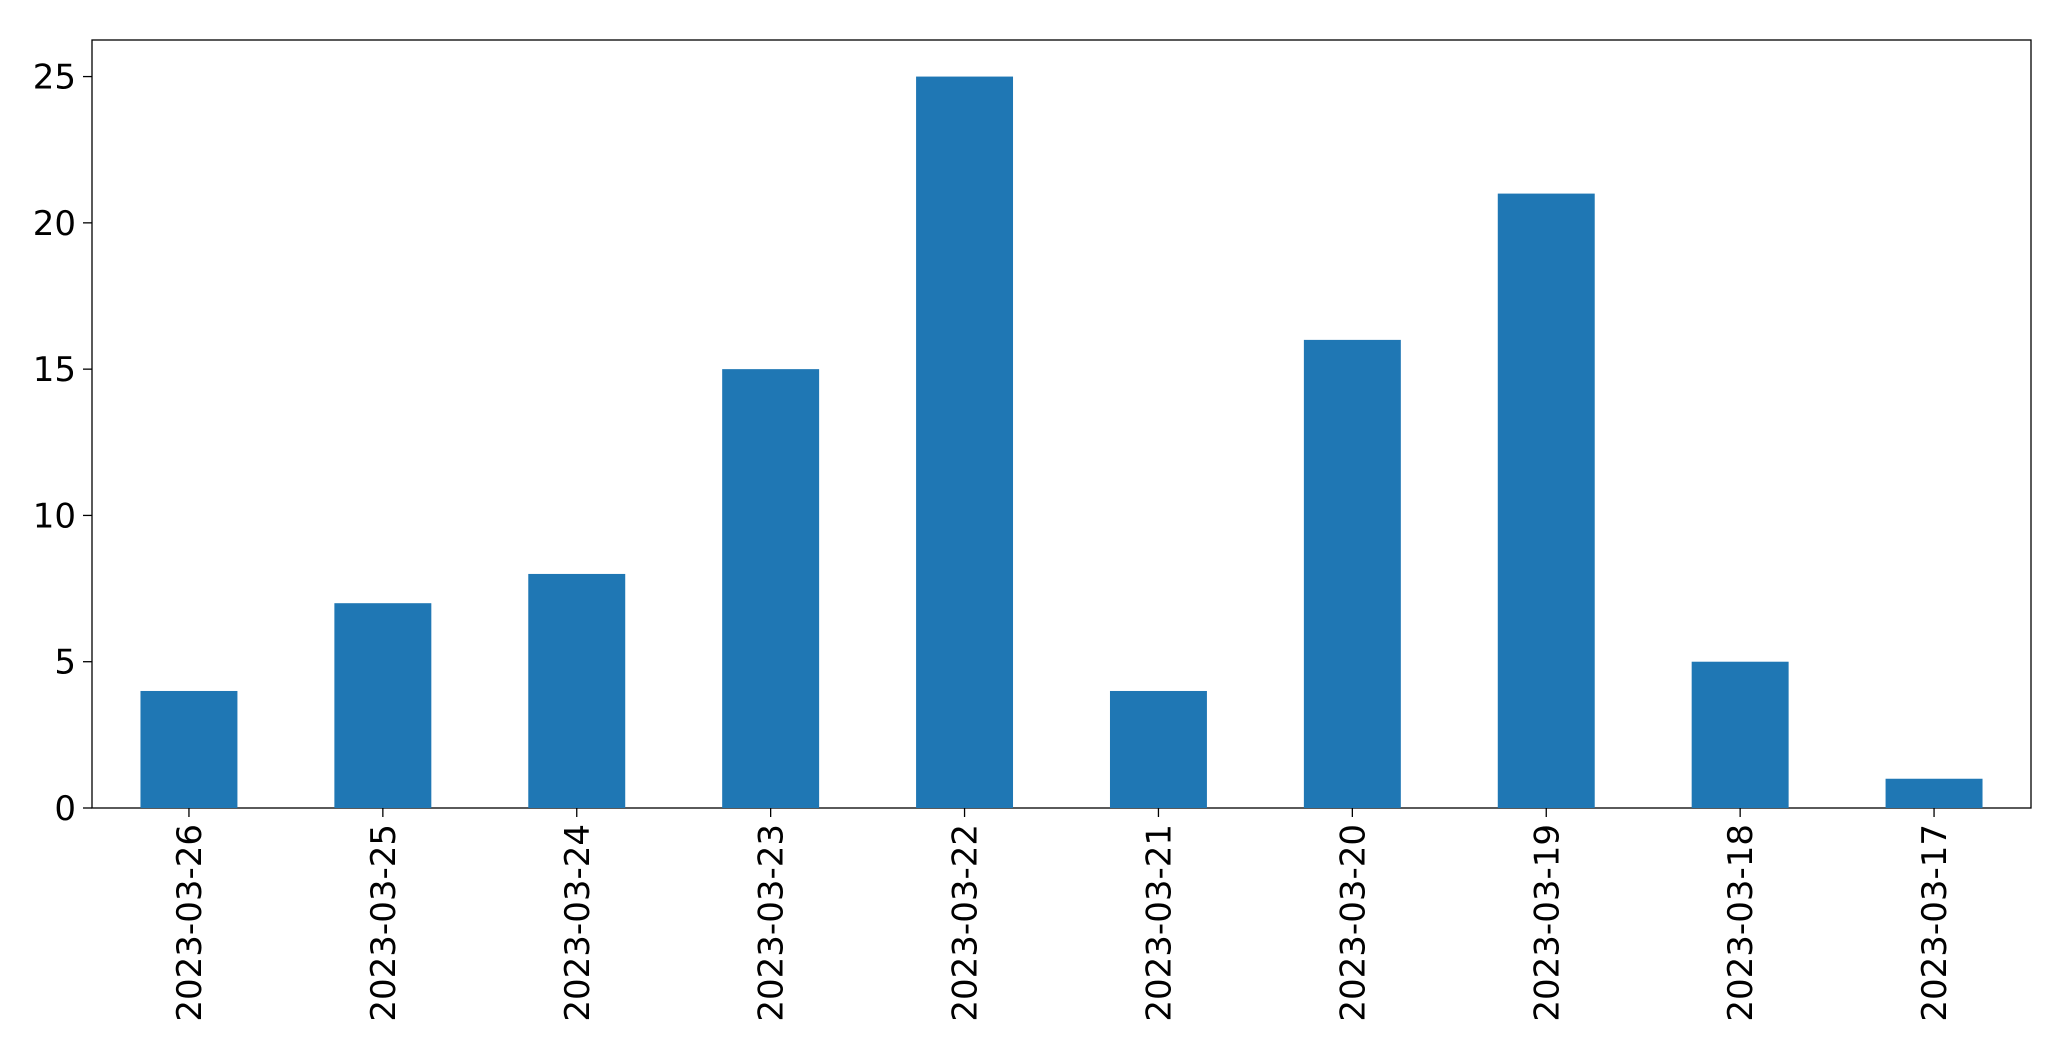 This screenshot has height=1061, width=2071. Describe the element at coordinates (54, 516) in the screenshot. I see `y-tick-label: 10` at that location.